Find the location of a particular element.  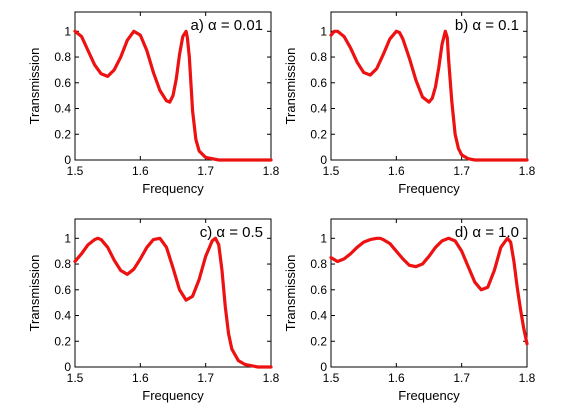

panel-annotation: d) α = 1.0 is located at coordinates (487, 232).